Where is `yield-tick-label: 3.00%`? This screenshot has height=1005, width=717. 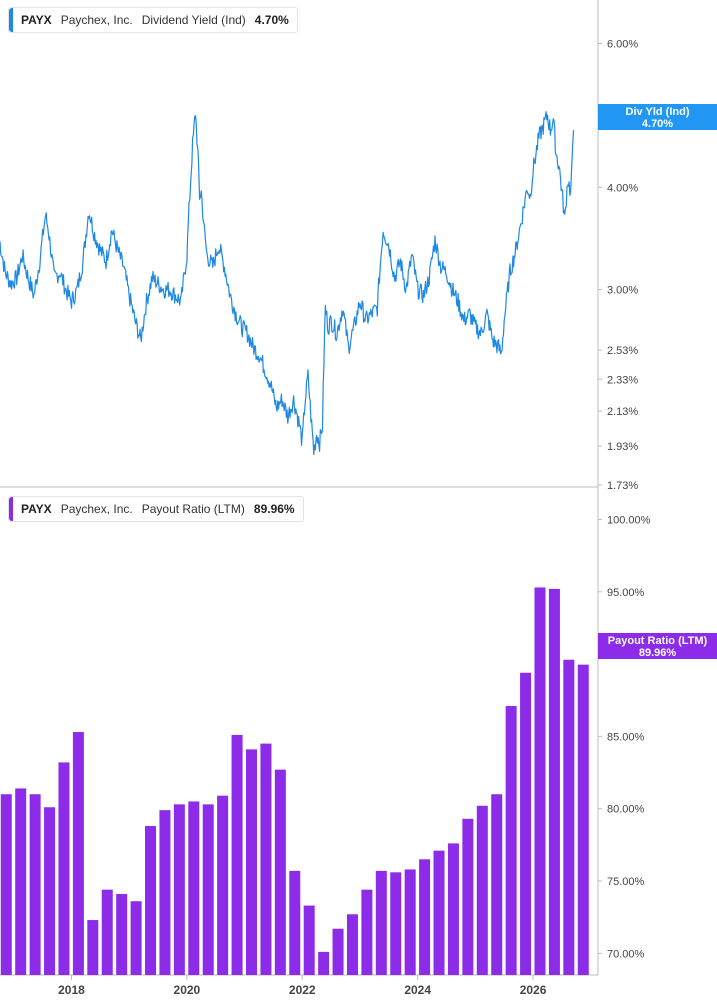 yield-tick-label: 3.00% is located at coordinates (622, 291).